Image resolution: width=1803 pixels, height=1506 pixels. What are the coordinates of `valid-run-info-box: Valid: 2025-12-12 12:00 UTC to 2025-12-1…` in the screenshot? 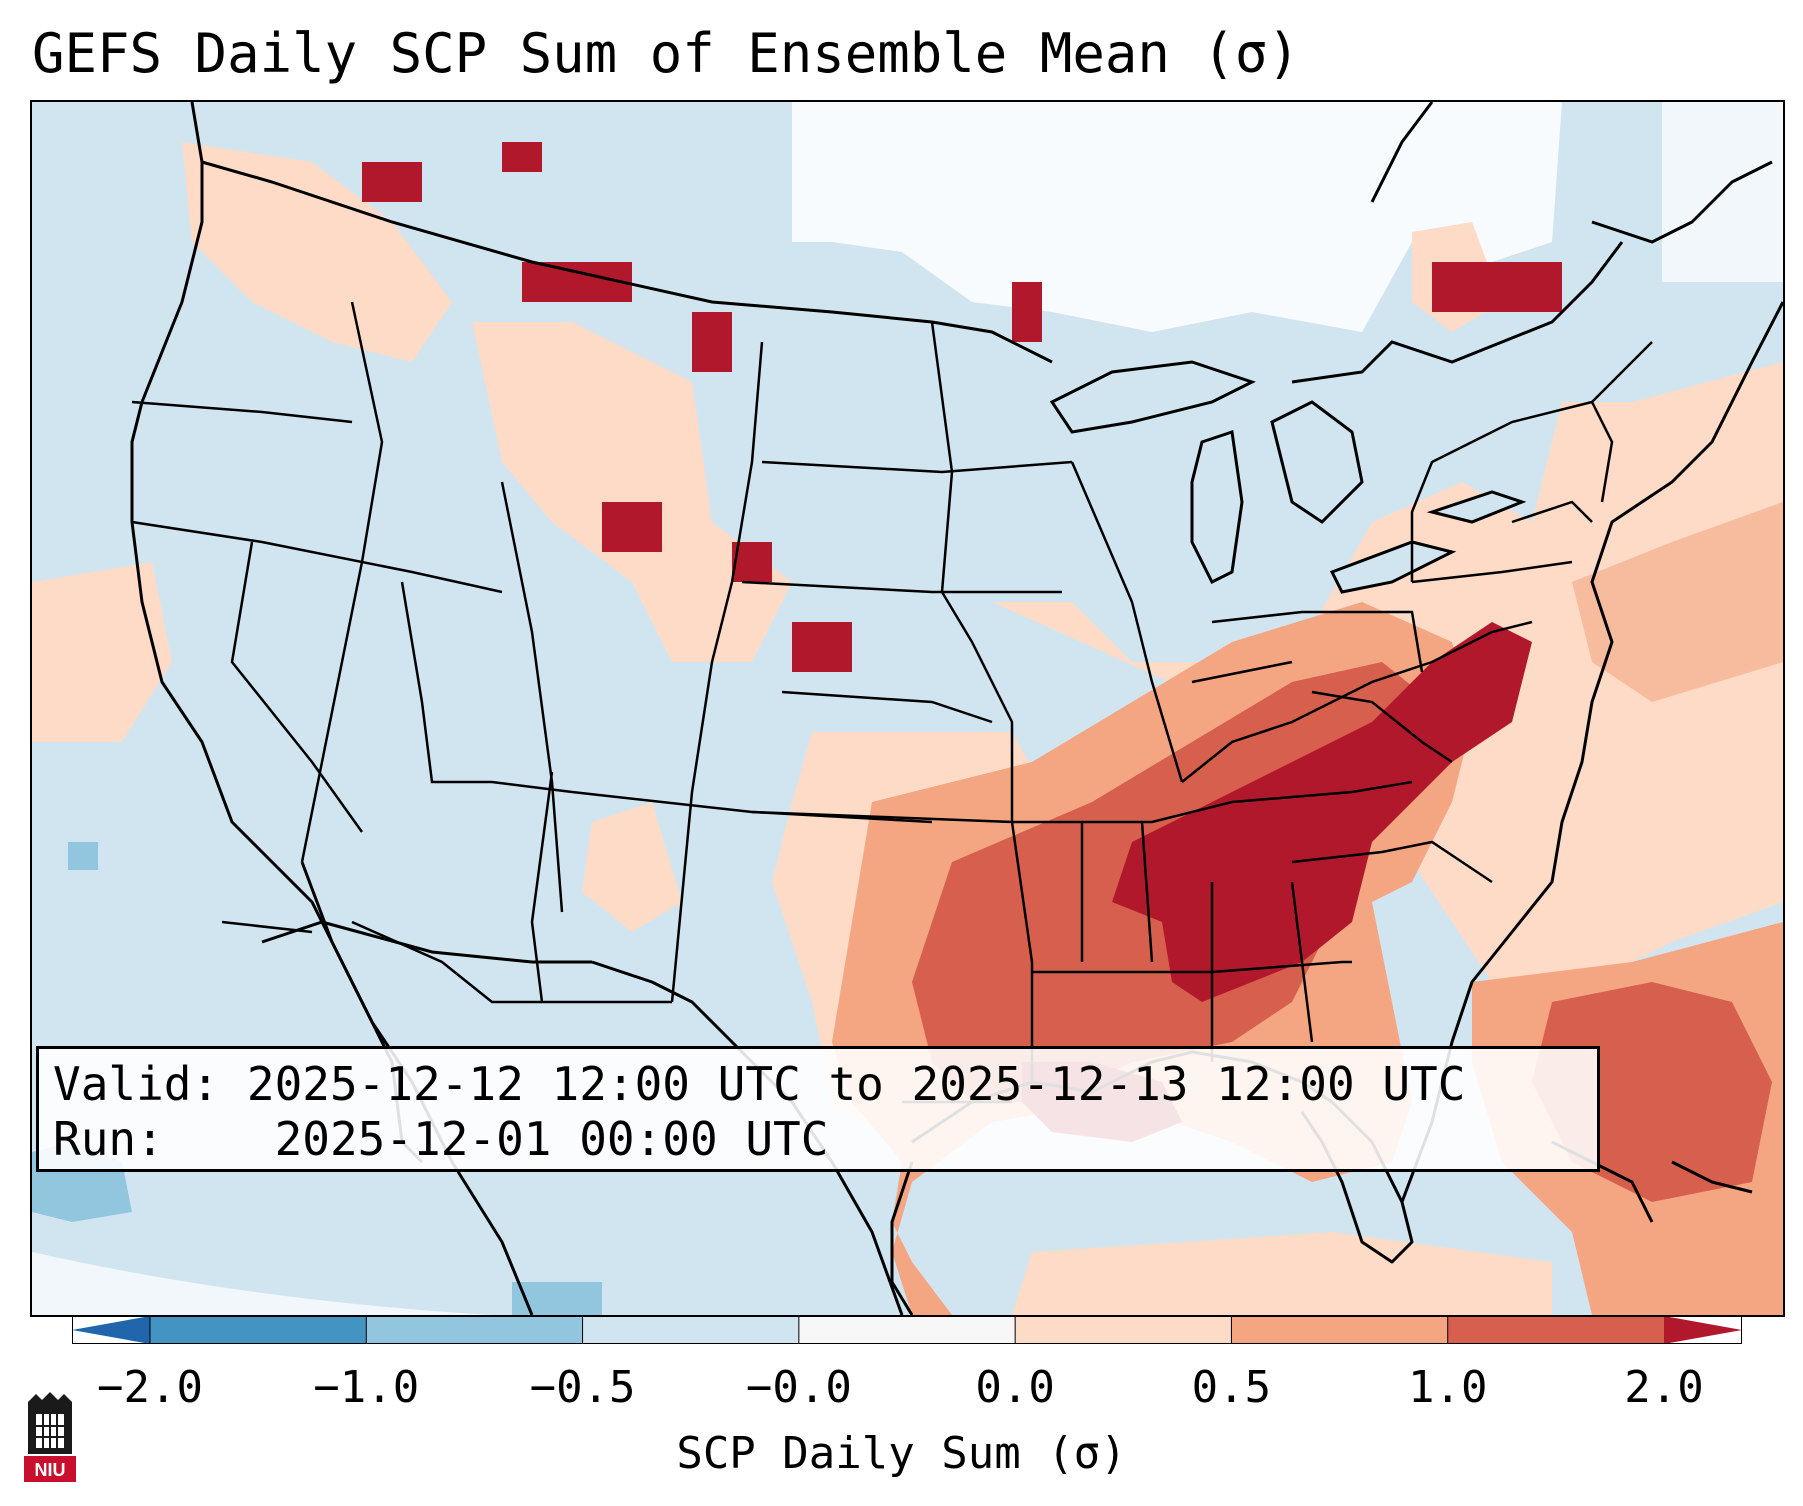 It's located at (818, 1109).